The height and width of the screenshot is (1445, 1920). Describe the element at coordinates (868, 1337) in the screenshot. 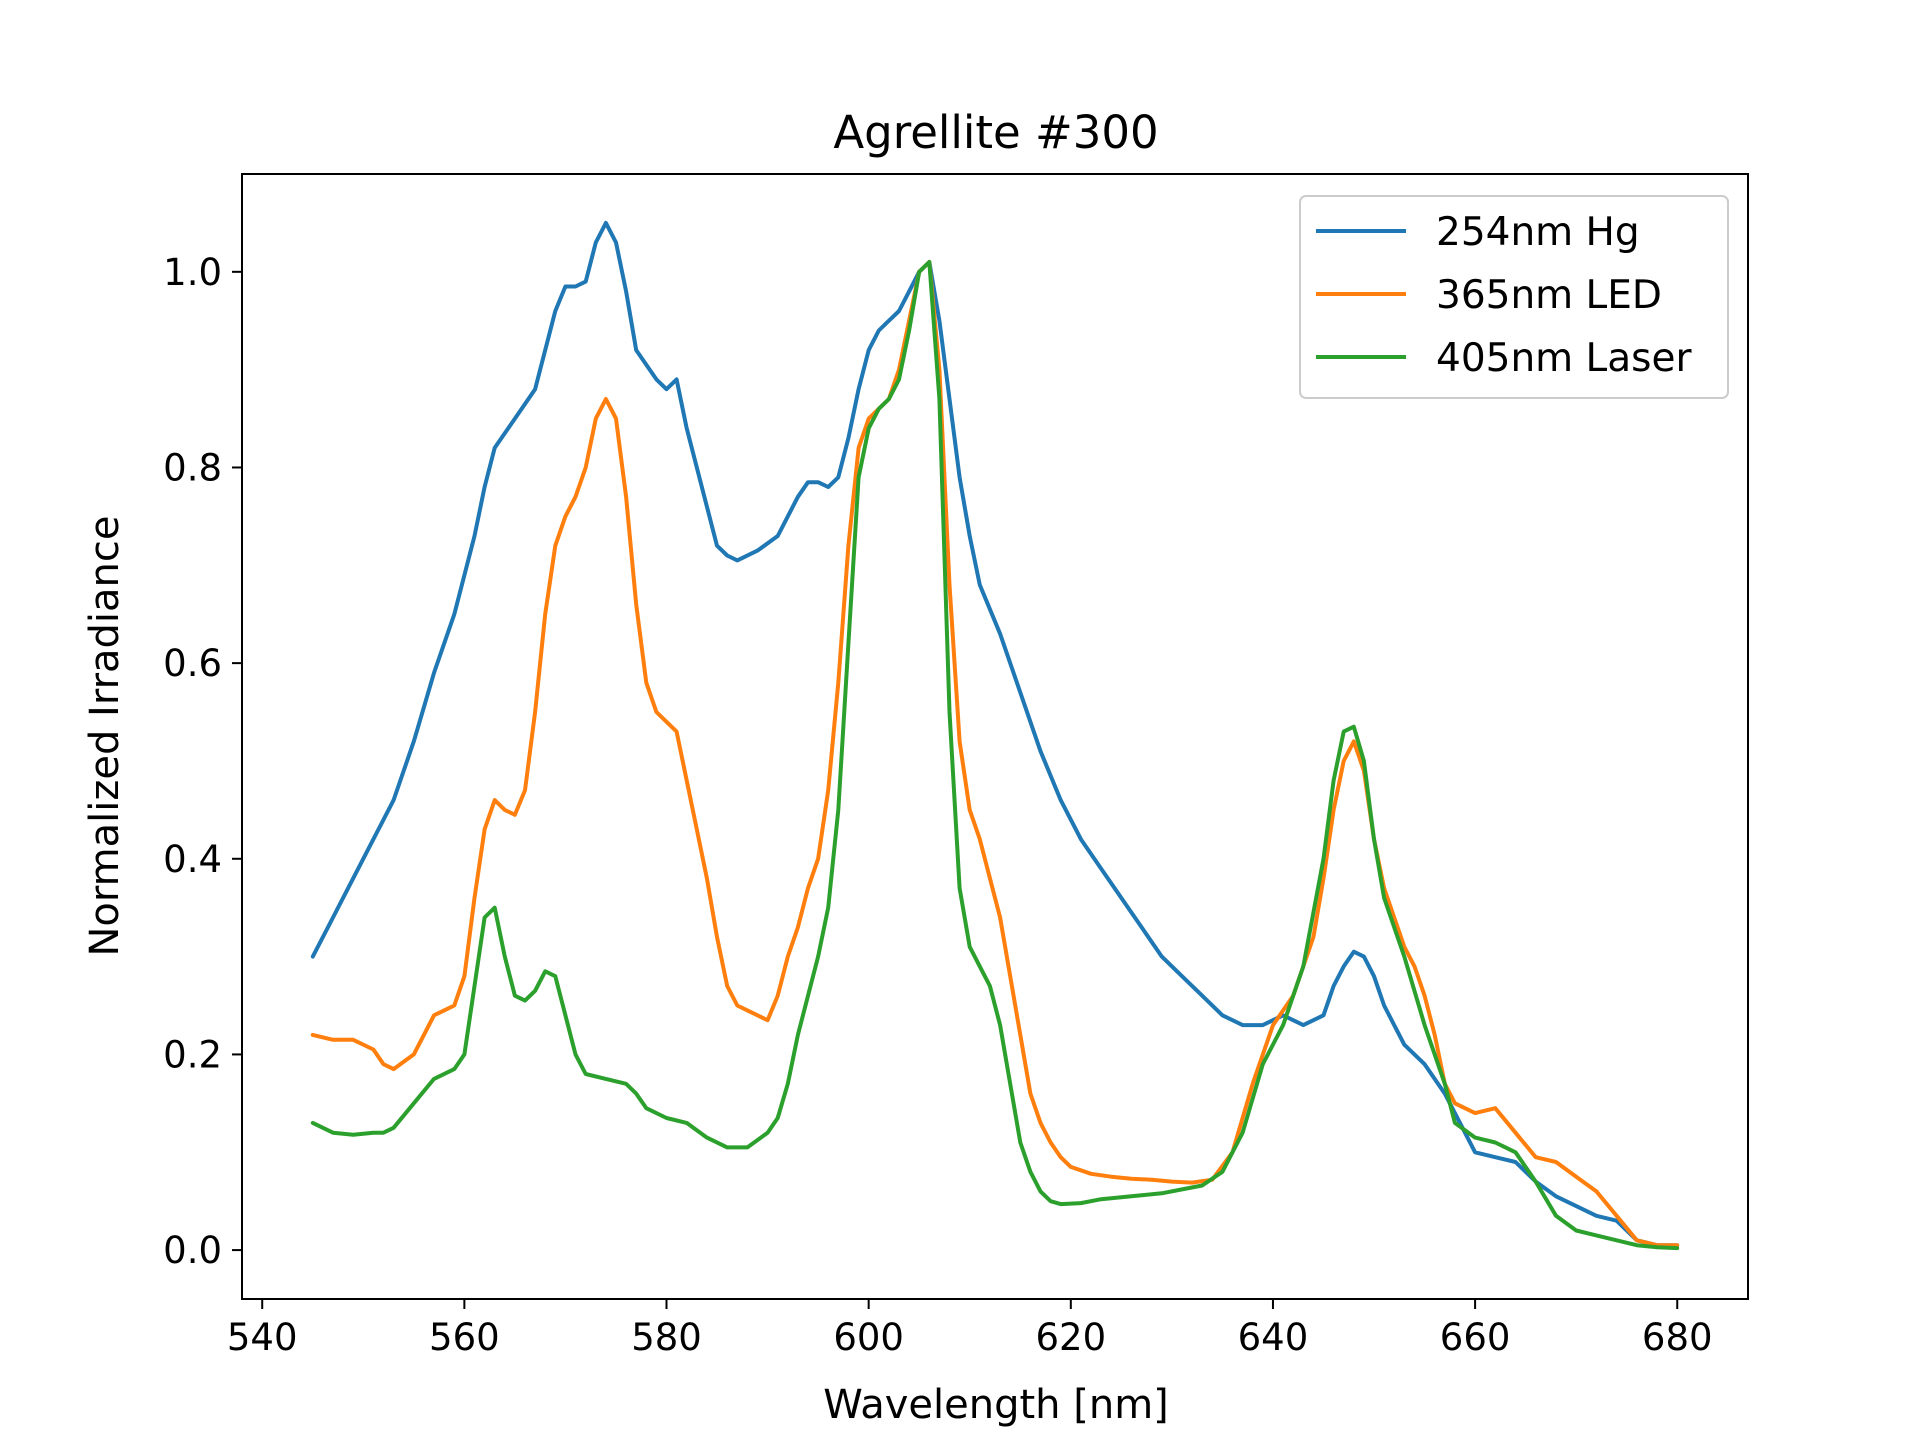

I see `x-tick-label: 600` at that location.